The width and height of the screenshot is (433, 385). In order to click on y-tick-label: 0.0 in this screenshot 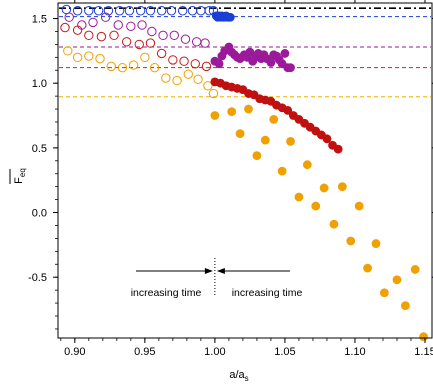, I will do `click(39, 214)`.